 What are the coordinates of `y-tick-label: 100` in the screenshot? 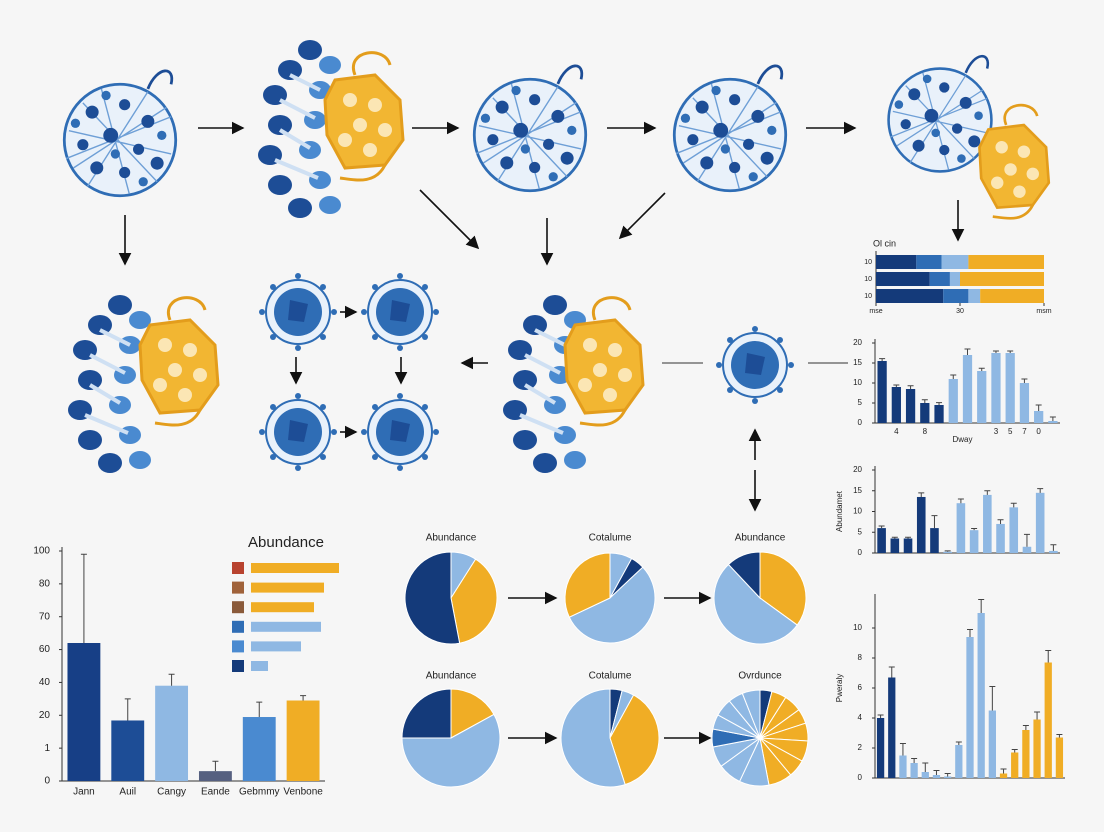 It's located at (41, 551).